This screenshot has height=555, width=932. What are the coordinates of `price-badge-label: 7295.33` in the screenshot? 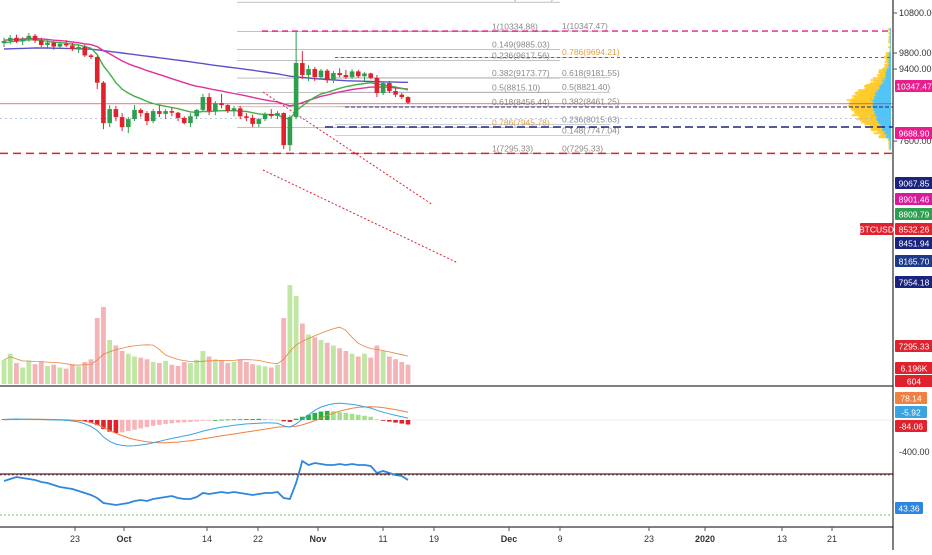 It's located at (914, 347).